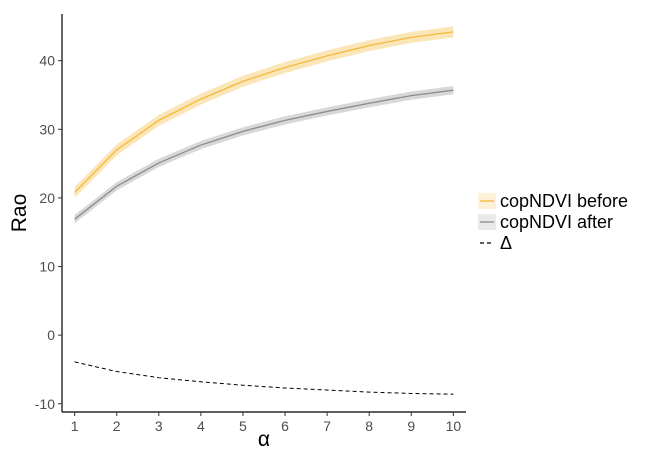 This screenshot has width=656, height=453. Describe the element at coordinates (159, 426) in the screenshot. I see `x-tick-label: 3` at that location.